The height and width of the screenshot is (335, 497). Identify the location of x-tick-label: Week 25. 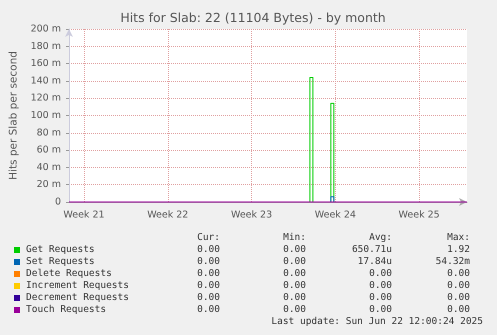
(419, 215).